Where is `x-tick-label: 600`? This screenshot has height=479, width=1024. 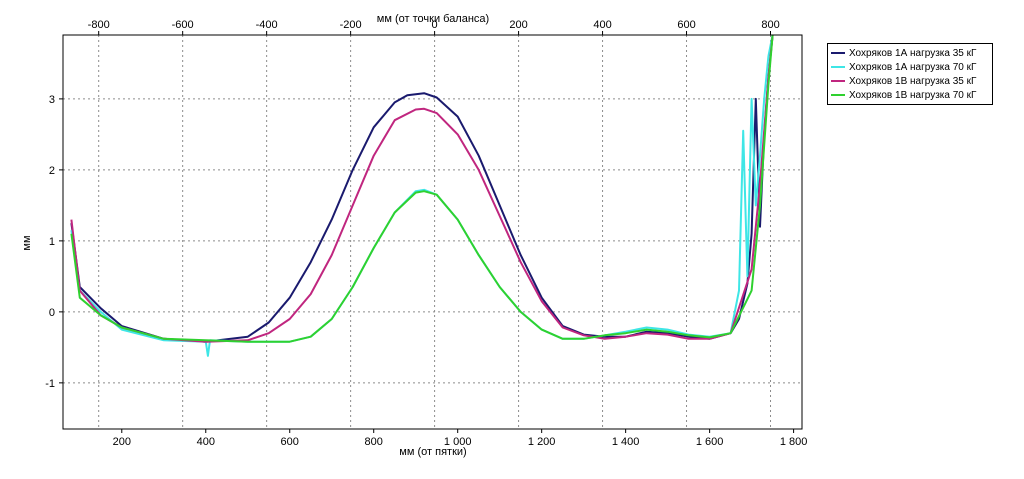 x-tick-label: 600 is located at coordinates (290, 442).